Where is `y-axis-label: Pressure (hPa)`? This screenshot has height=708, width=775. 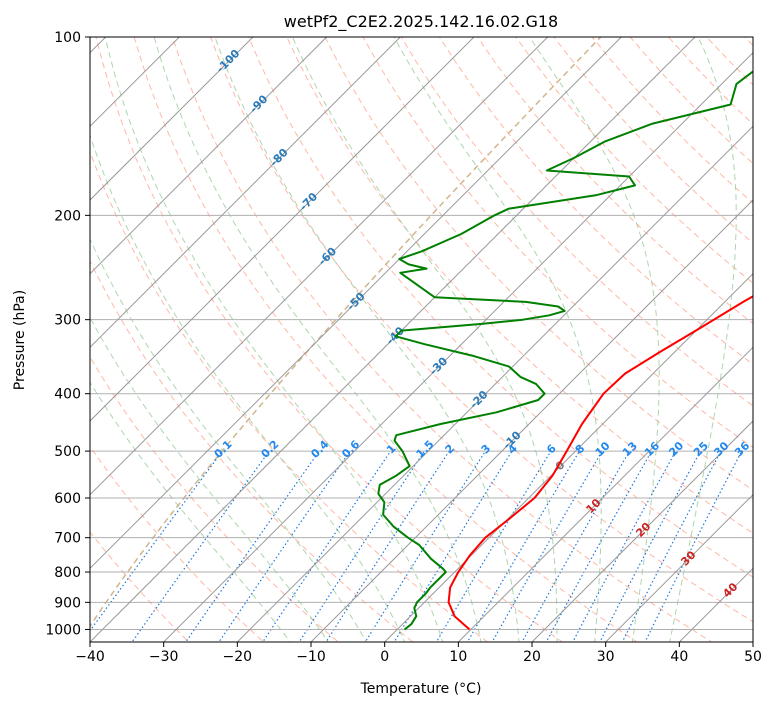 y-axis-label: Pressure (hPa) is located at coordinates (20, 340).